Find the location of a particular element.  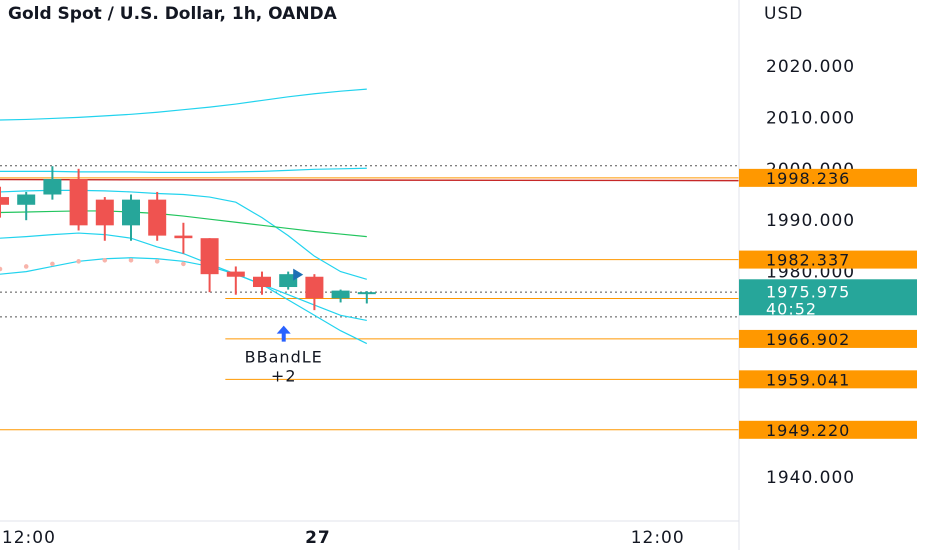

level-price-tag-text: 1949.220 is located at coordinates (808, 430).